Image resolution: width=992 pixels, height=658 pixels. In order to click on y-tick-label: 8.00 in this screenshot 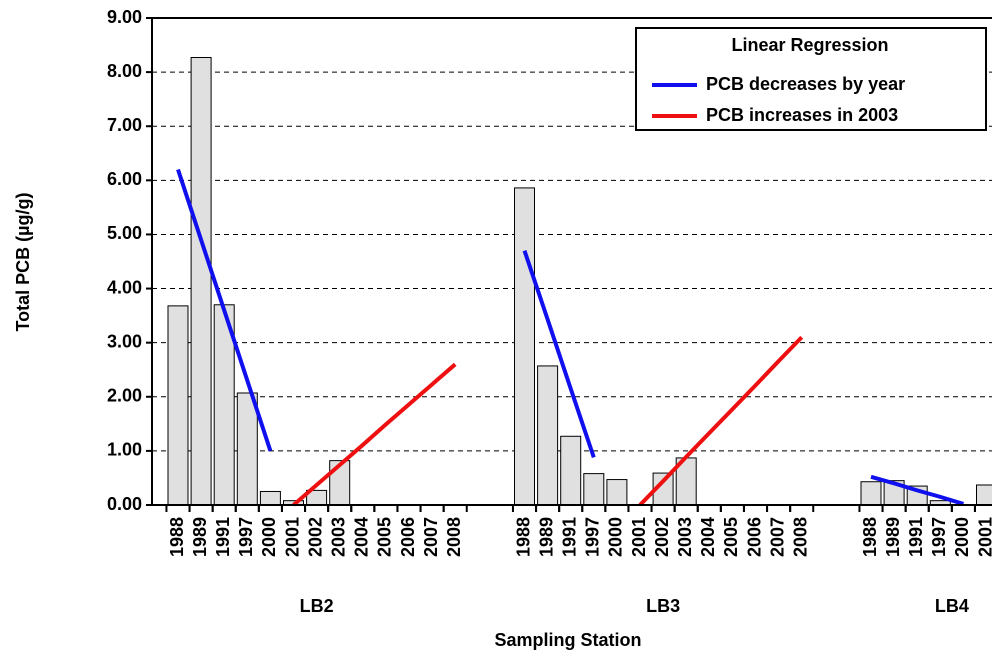, I will do `click(124, 71)`.